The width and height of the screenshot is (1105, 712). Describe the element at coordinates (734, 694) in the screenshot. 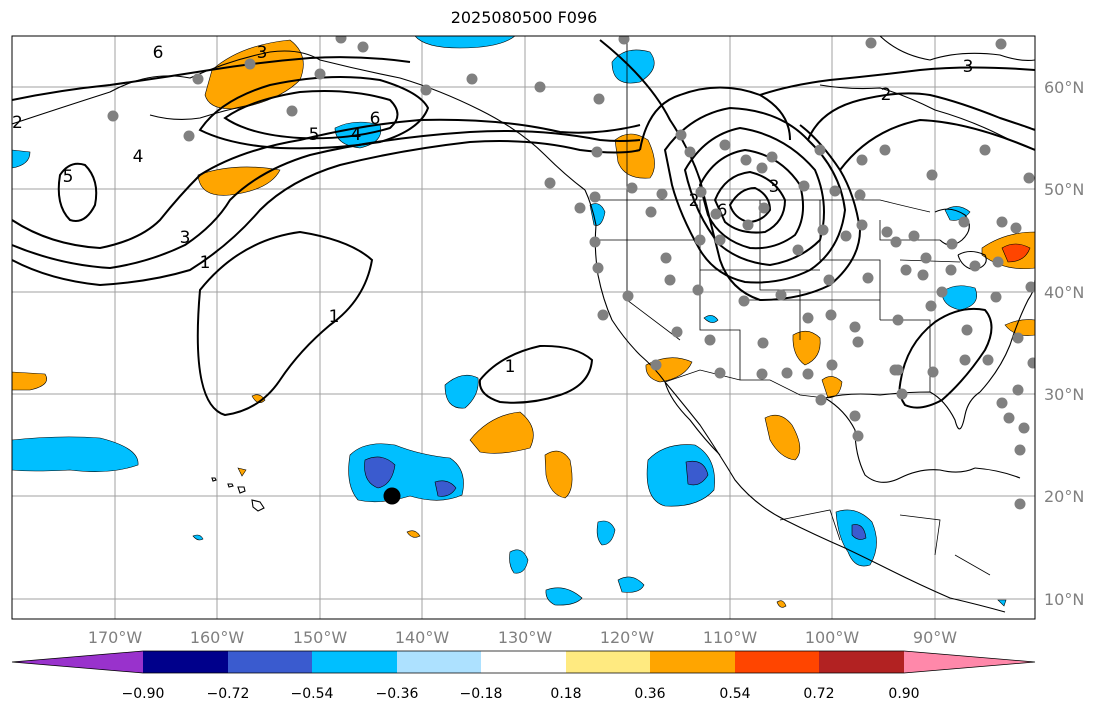

I see `colorbar-label: 0.54` at that location.